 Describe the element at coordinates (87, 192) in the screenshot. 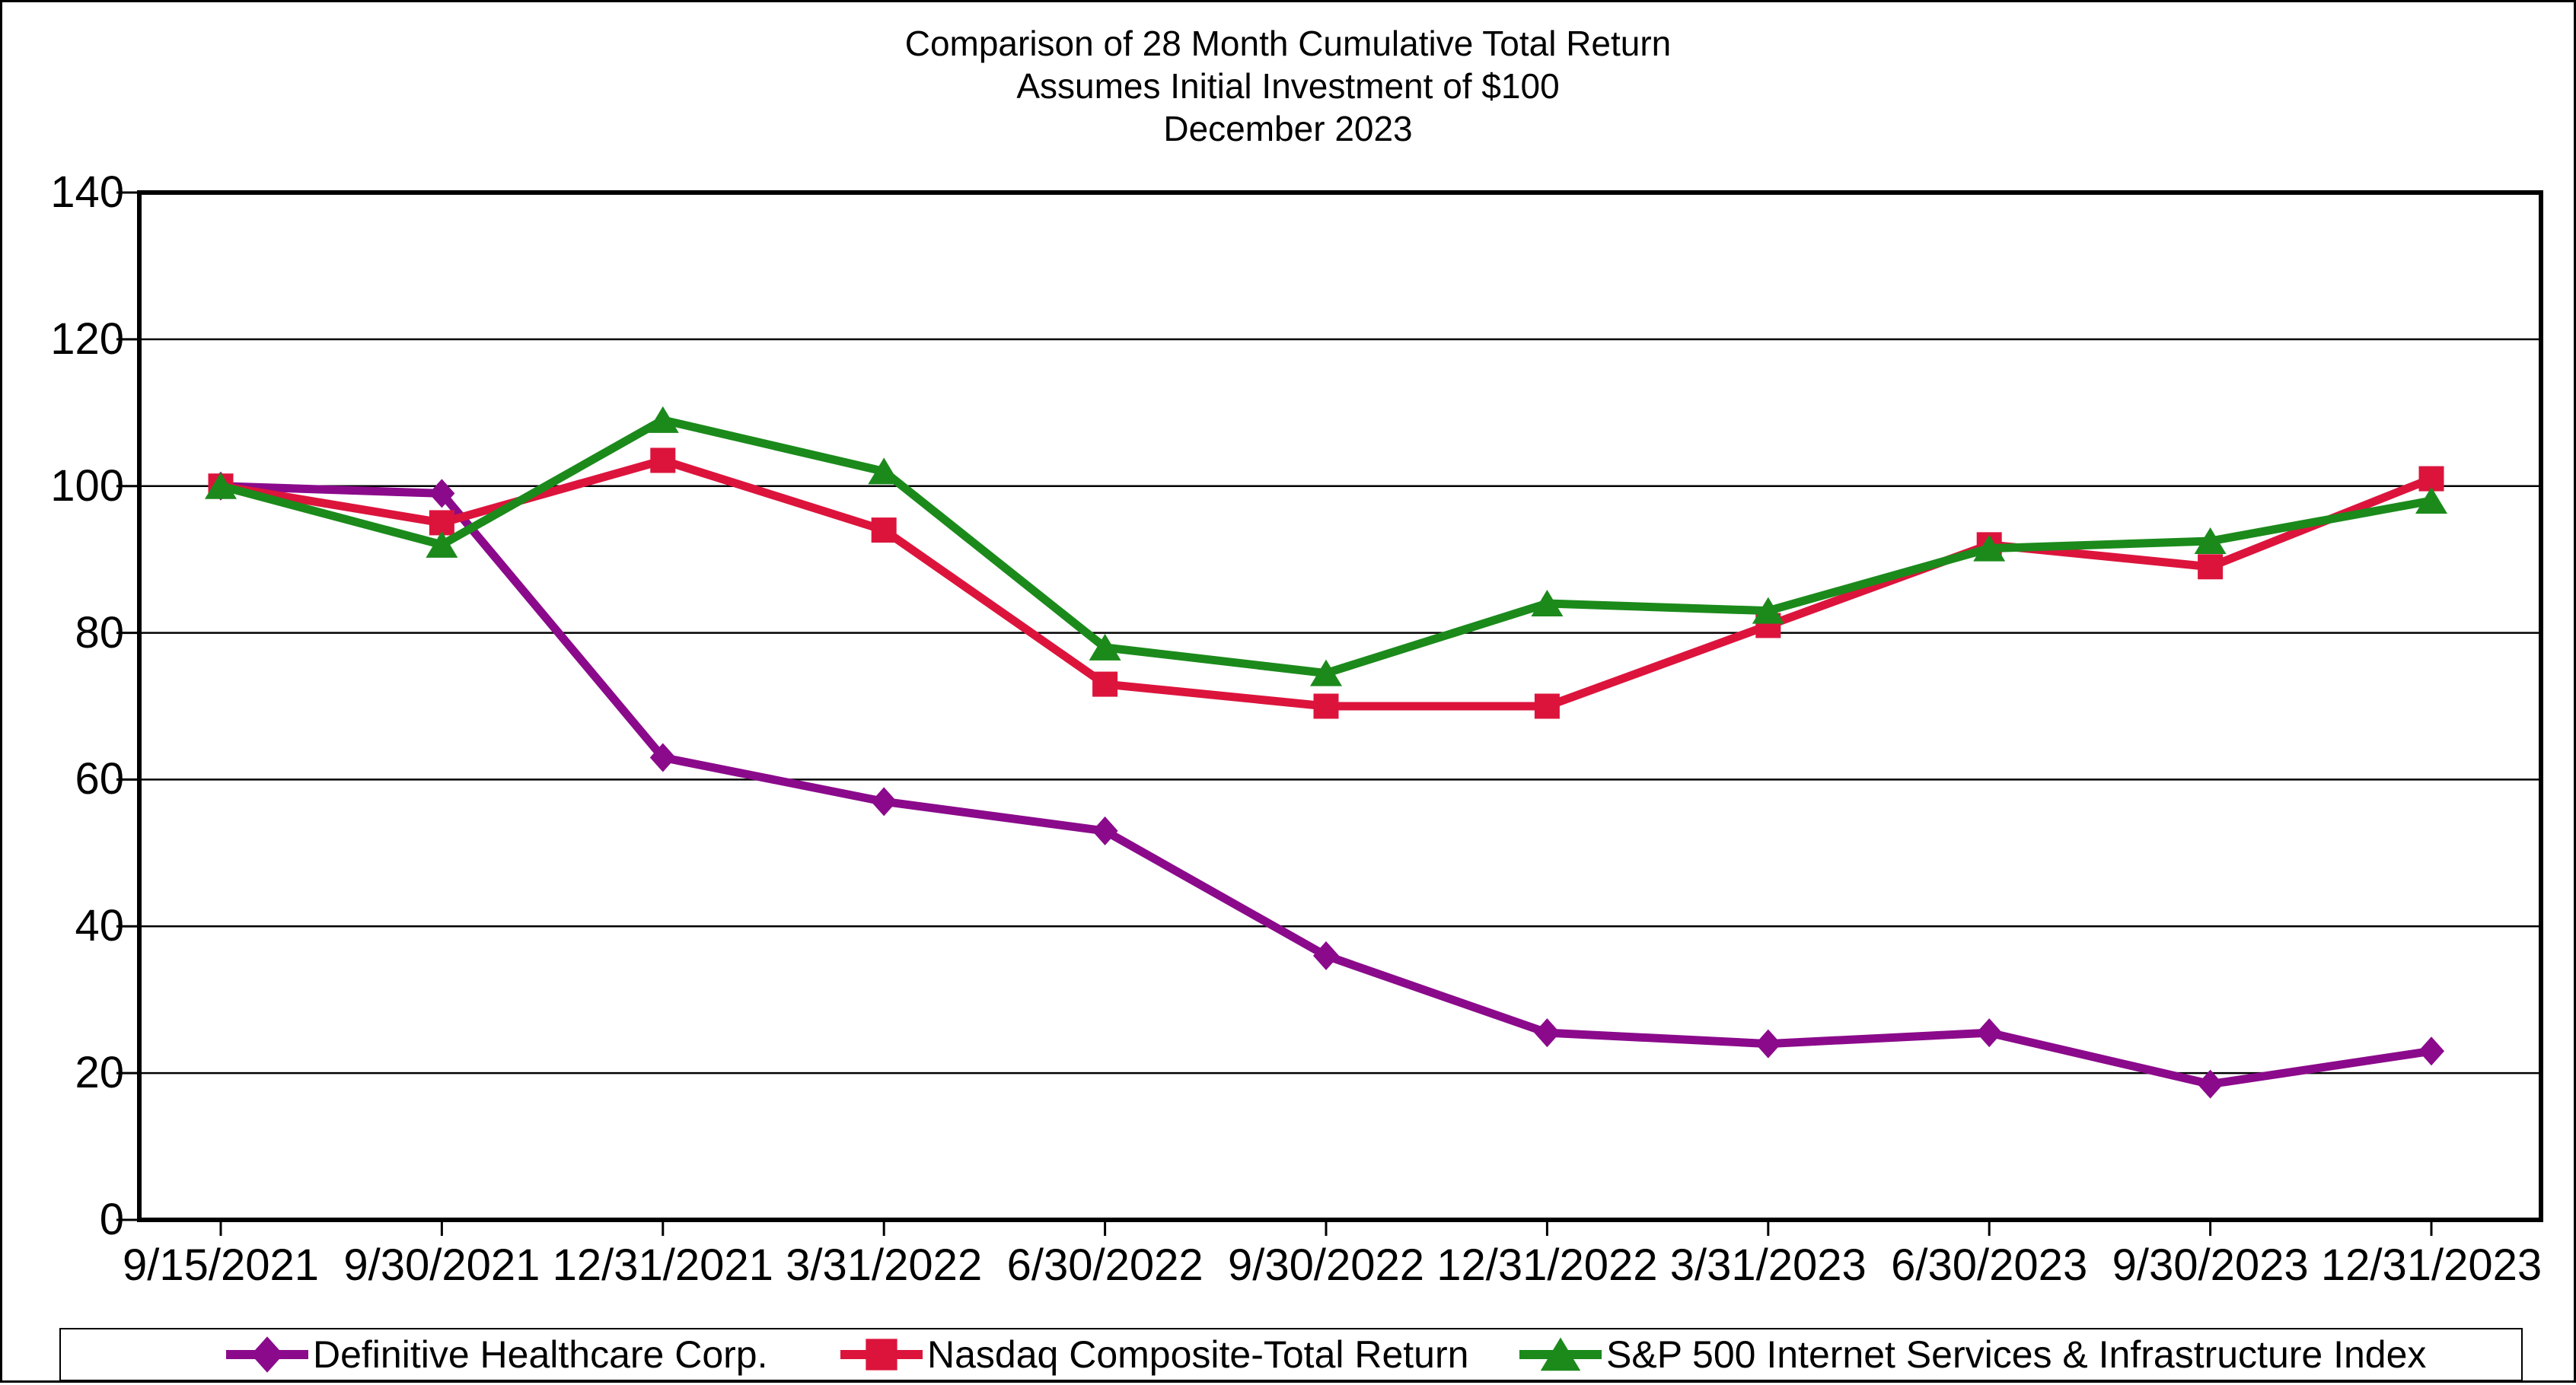

I see `y-axis-label: 140` at that location.